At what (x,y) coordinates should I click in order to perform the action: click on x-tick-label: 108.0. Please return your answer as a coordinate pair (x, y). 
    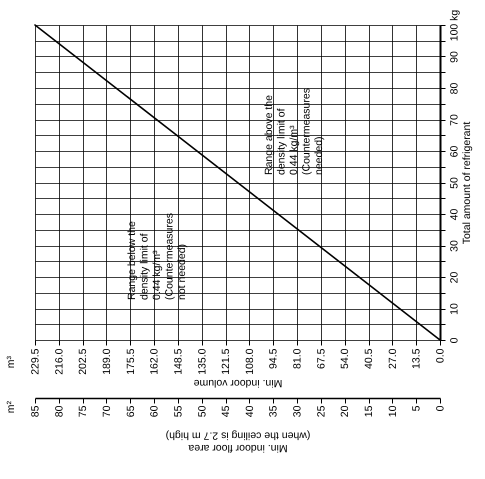
    Looking at the image, I should click on (250, 361).